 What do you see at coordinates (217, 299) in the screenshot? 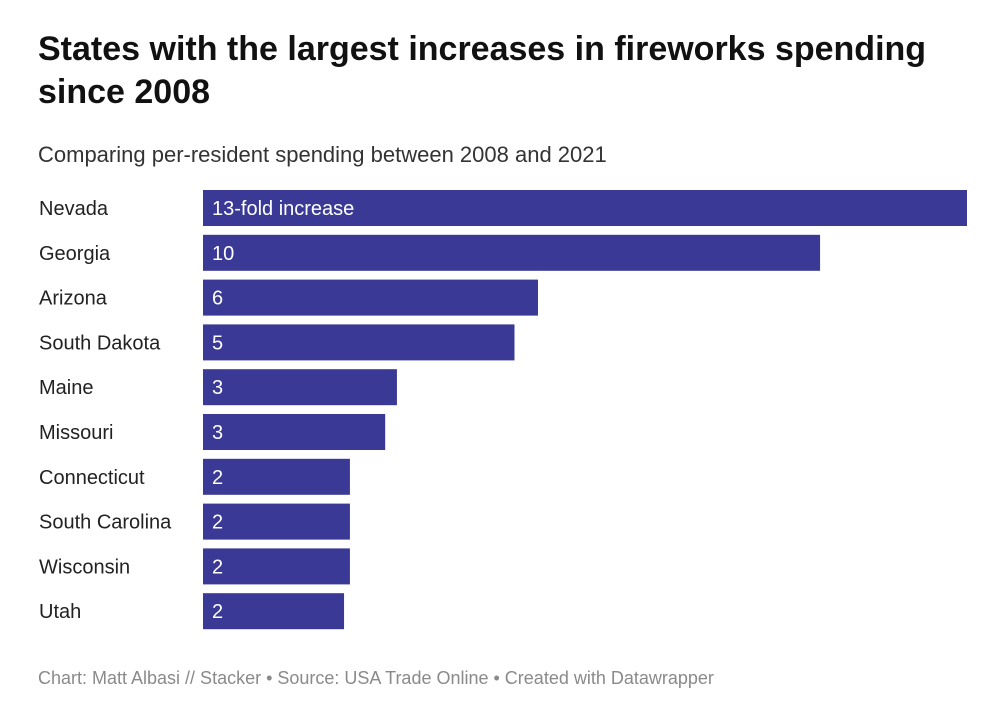
I see `data-label: 6` at bounding box center [217, 299].